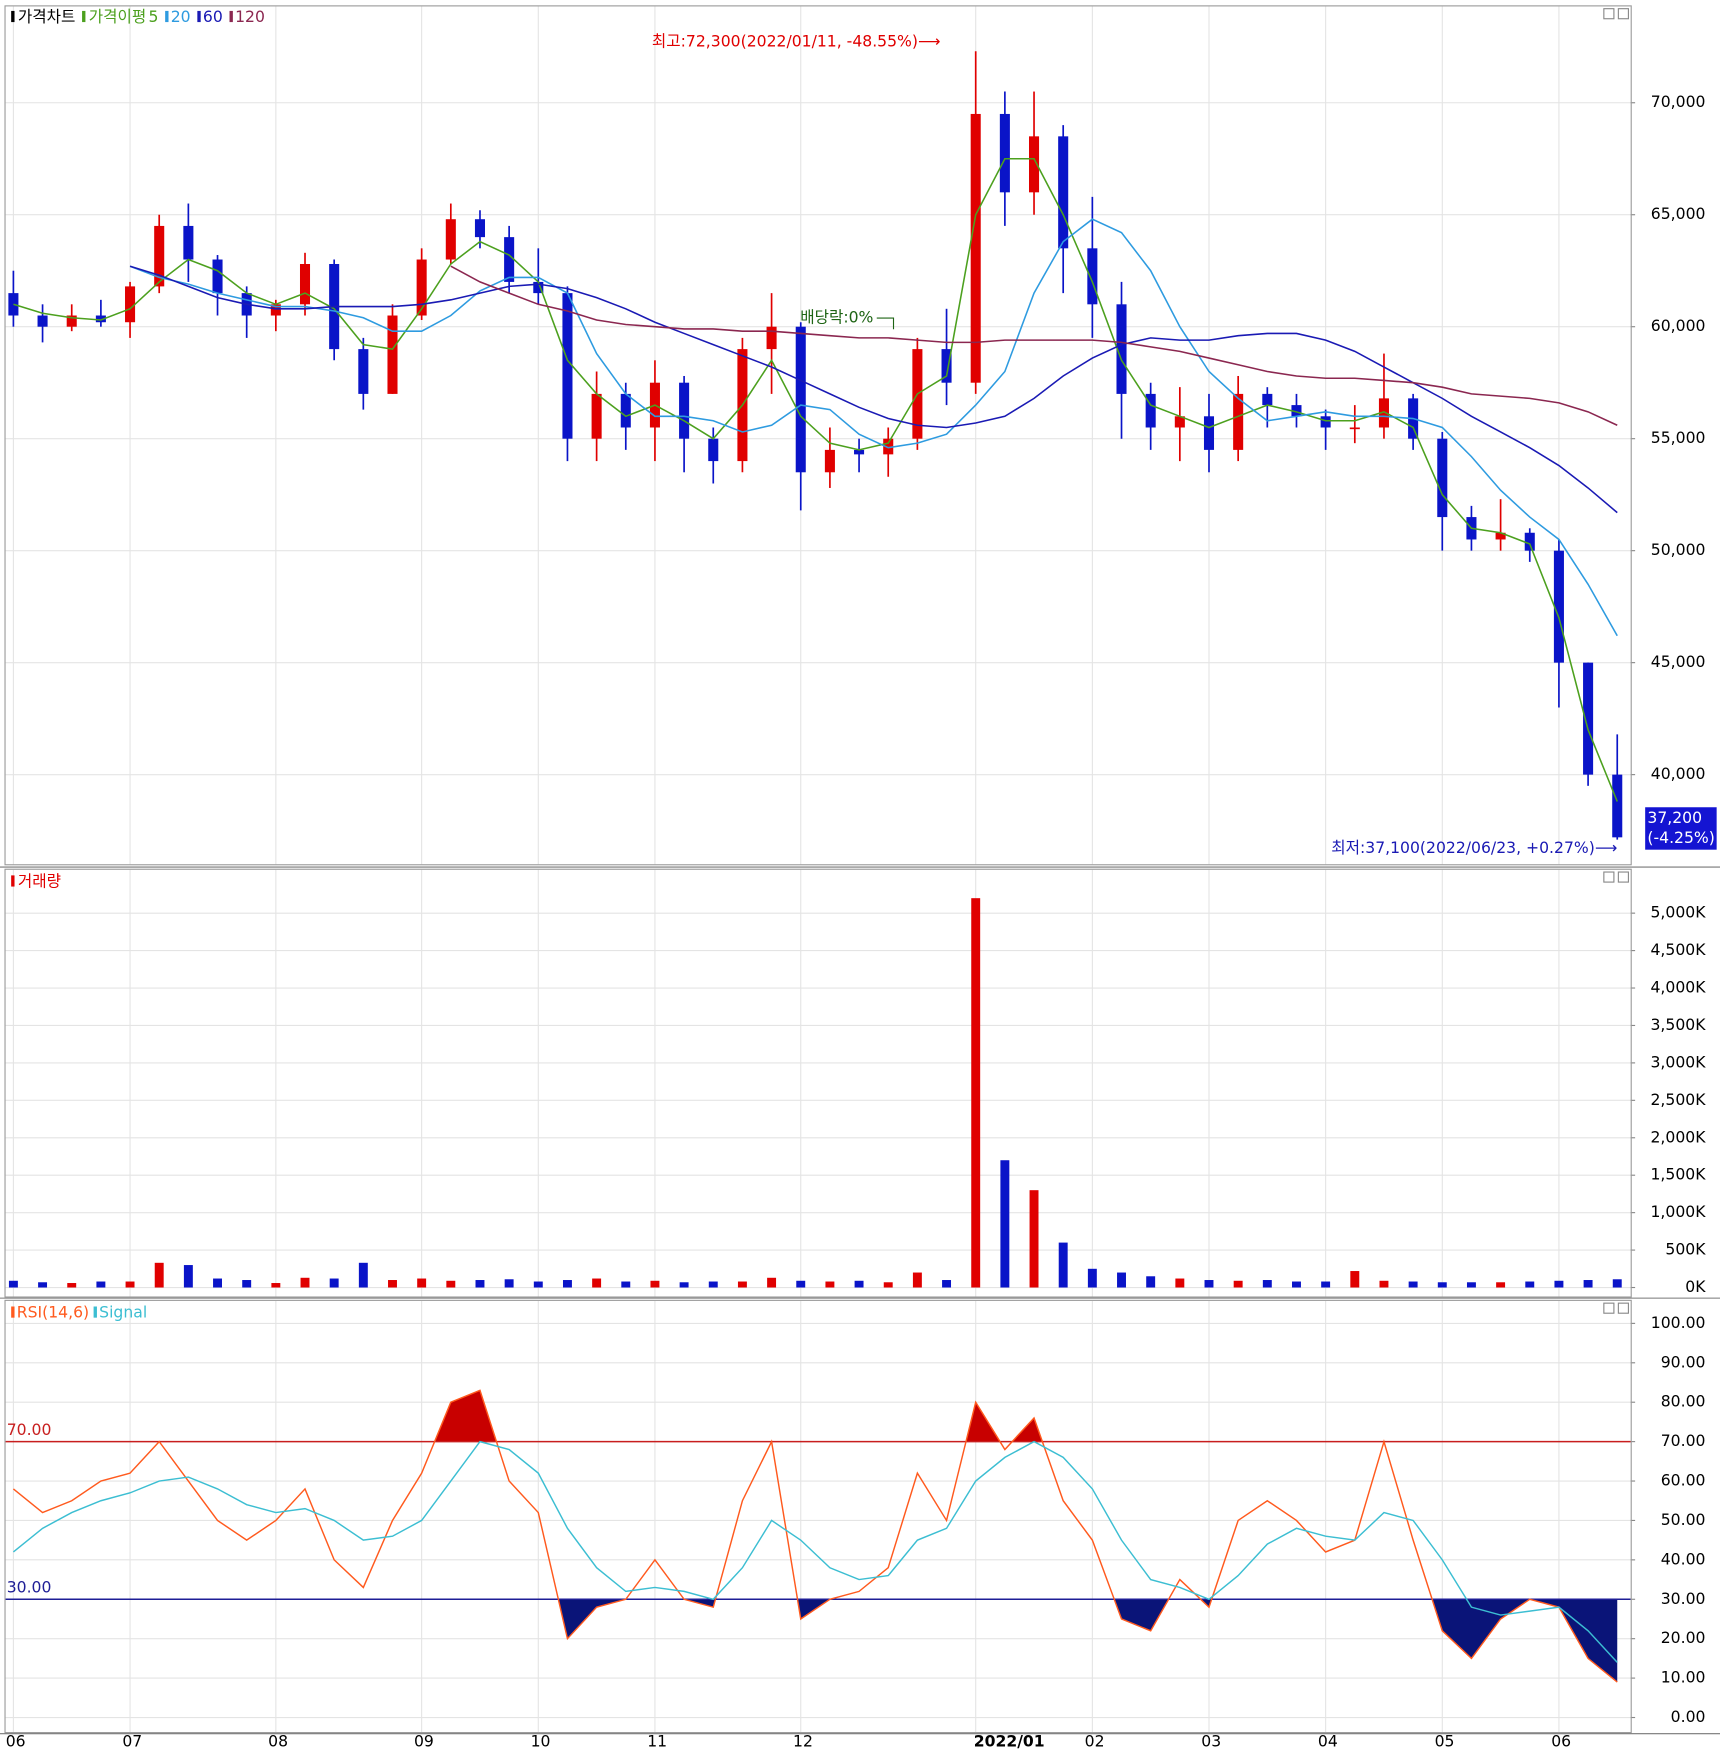 This screenshot has width=1720, height=1753. What do you see at coordinates (1683, 1677) in the screenshot?
I see `y-tick-label: 10.00` at bounding box center [1683, 1677].